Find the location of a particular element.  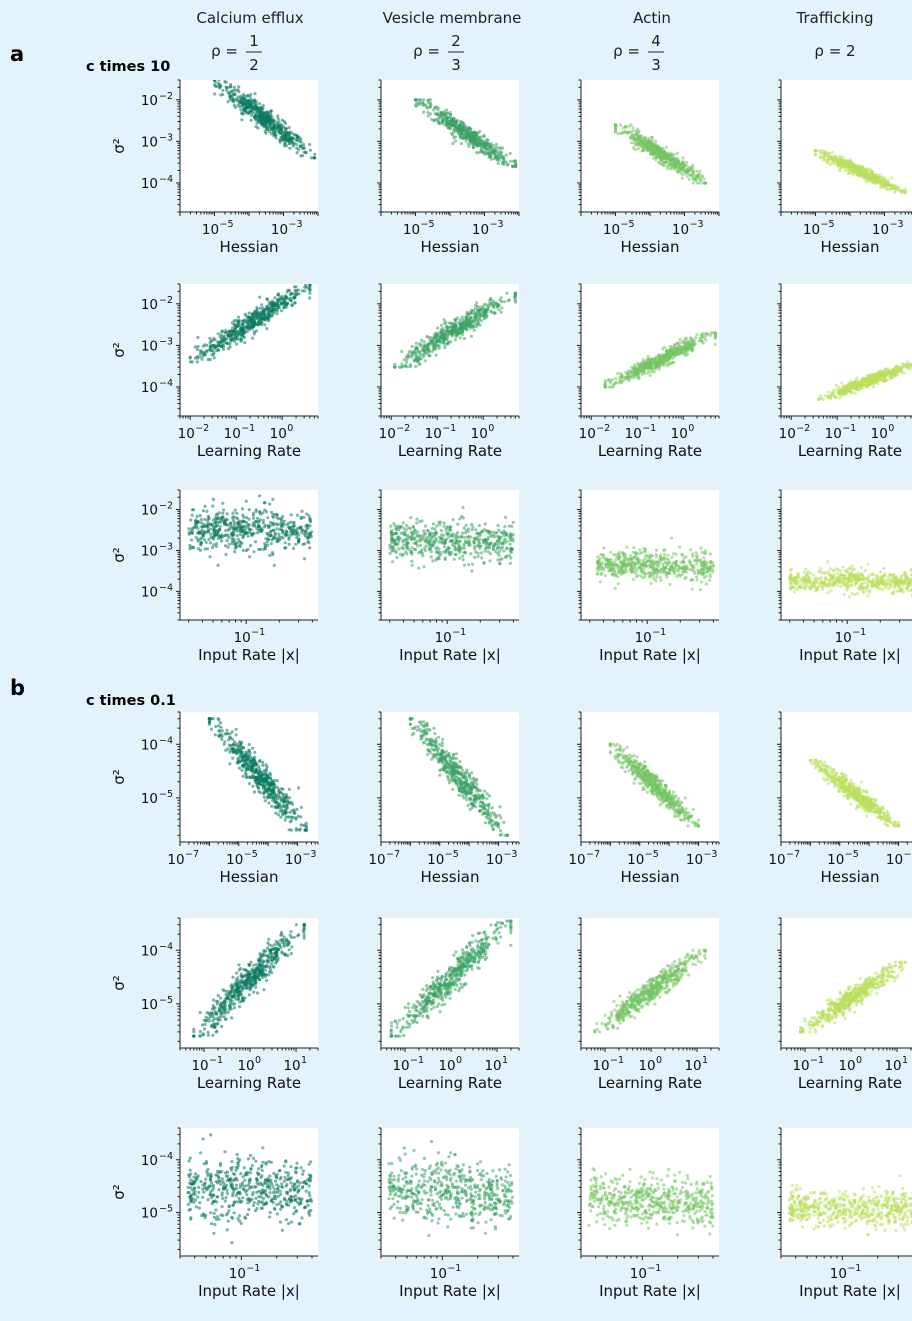

x-tick-exponent: −2 is located at coordinates (603, 428).